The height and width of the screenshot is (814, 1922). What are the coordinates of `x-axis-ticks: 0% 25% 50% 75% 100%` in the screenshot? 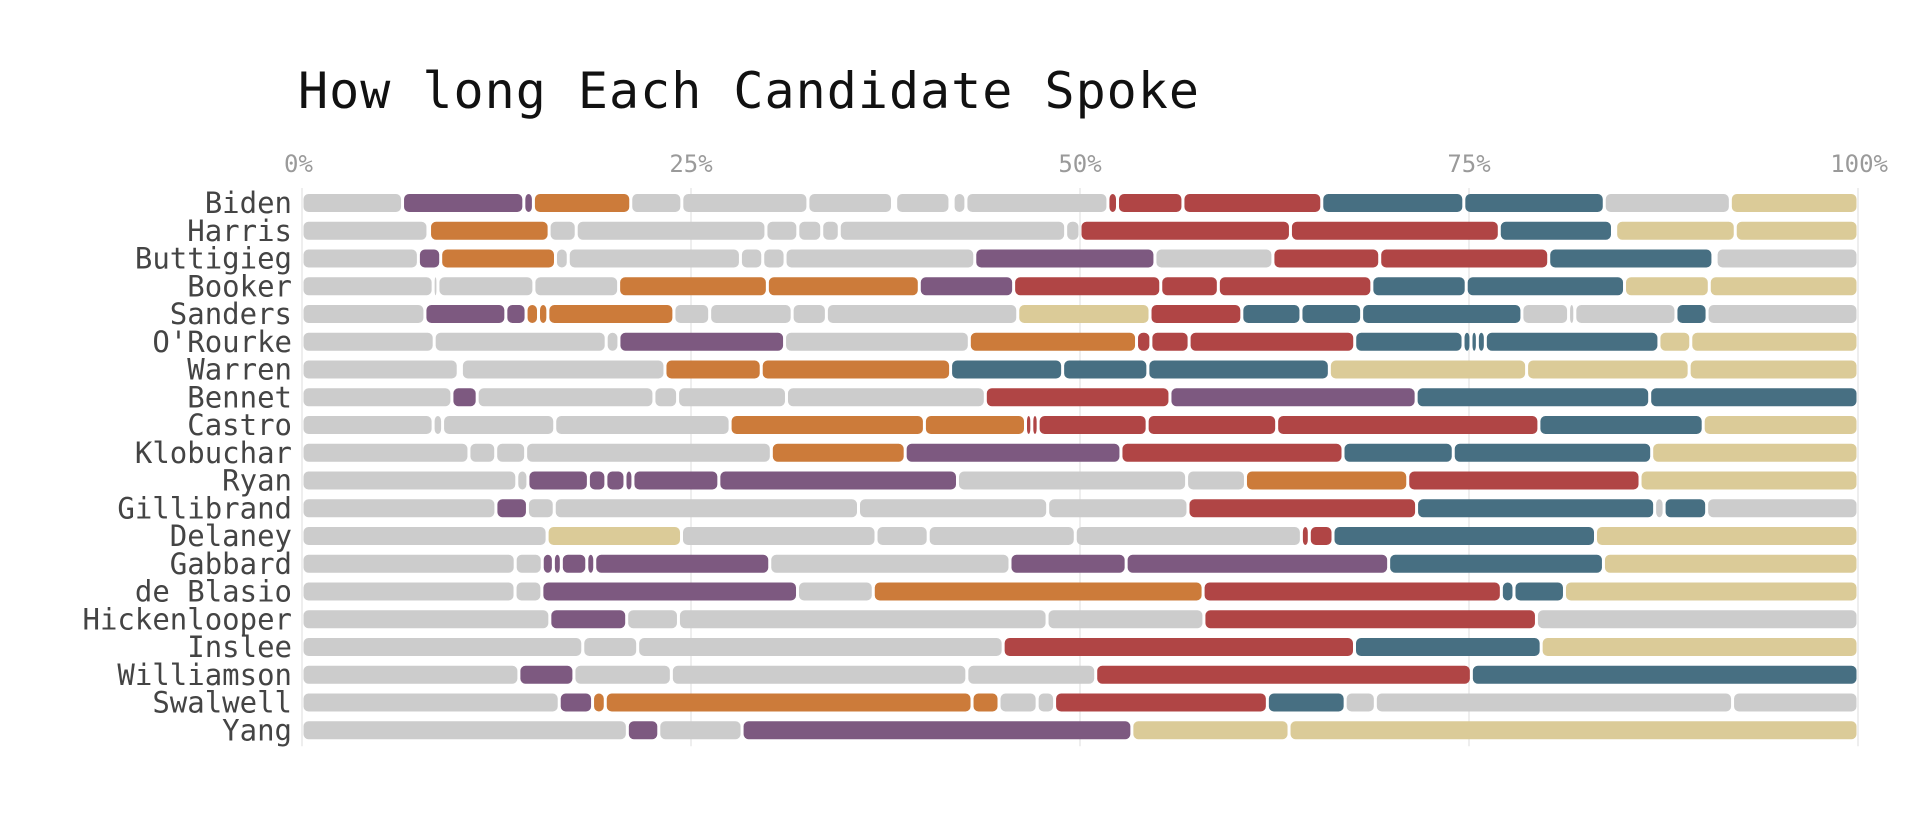 It's located at (1086, 164).